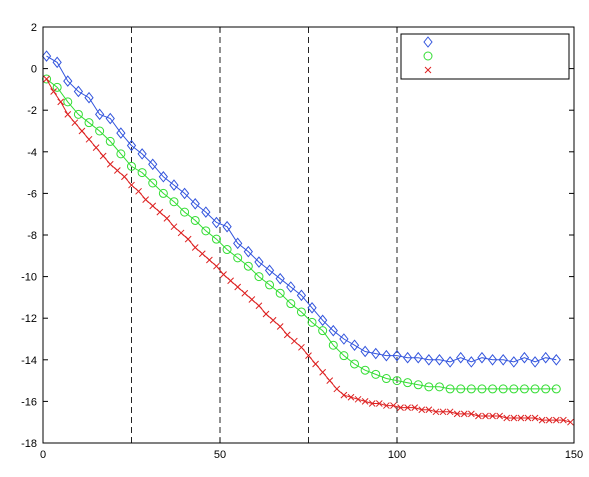 This screenshot has height=477, width=589. Describe the element at coordinates (29, 361) in the screenshot. I see `y-tick-label: -14` at that location.